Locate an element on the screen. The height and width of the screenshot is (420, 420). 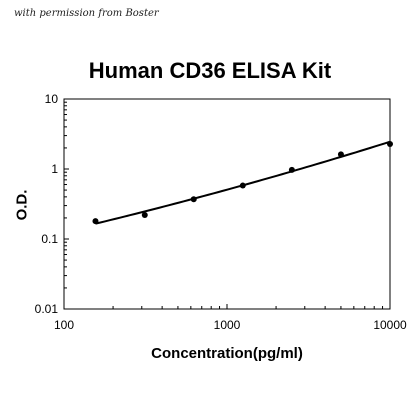
y-tick-label: 1 is located at coordinates (54, 169).